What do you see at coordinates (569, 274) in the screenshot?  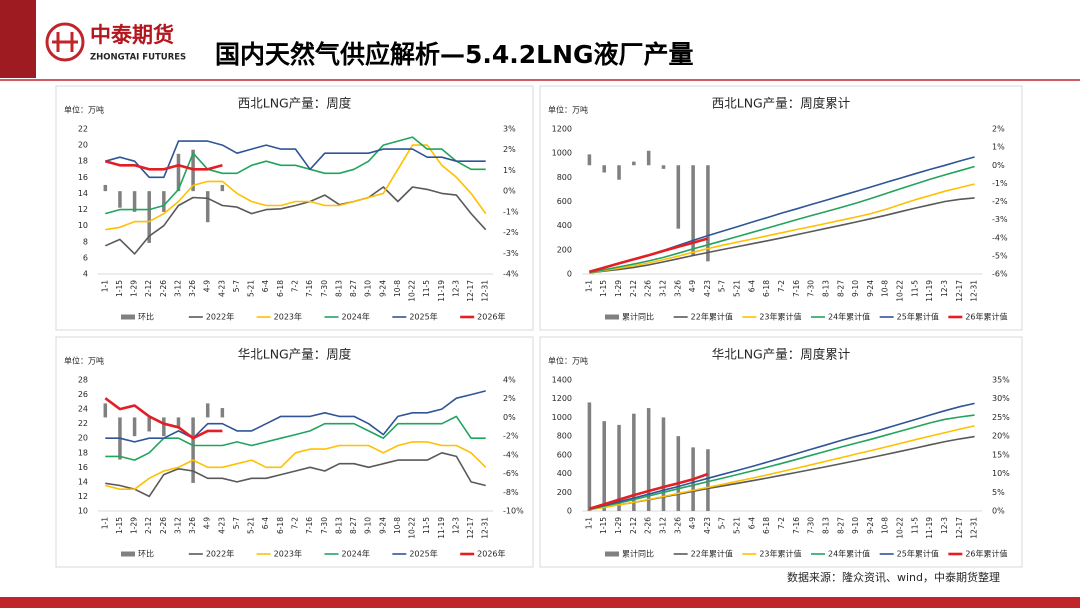 I see `y-tick-label: 0` at bounding box center [569, 274].